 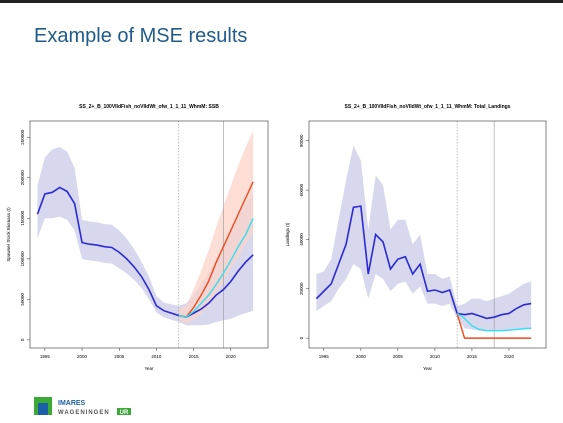 I want to click on y-tick-label: 250000, so click(x=22, y=137).